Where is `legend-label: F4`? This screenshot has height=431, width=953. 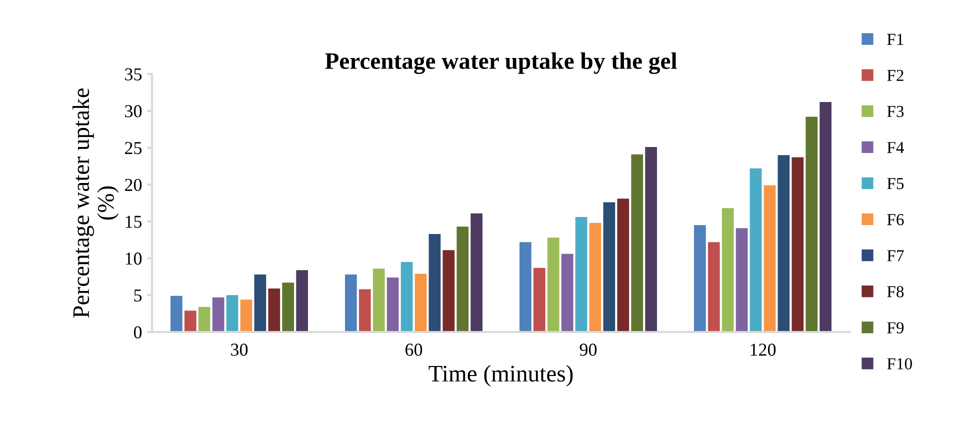
legend-label: F4 is located at coordinates (895, 147).